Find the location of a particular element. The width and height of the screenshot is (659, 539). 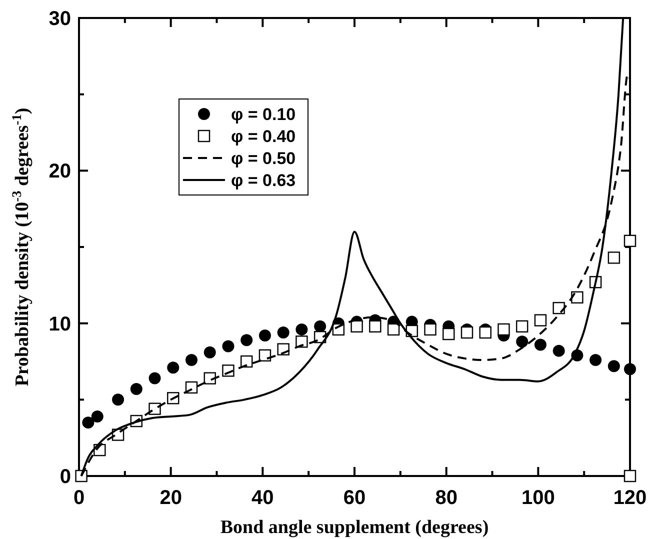

y-tick-label: 20 is located at coordinates (59, 171).